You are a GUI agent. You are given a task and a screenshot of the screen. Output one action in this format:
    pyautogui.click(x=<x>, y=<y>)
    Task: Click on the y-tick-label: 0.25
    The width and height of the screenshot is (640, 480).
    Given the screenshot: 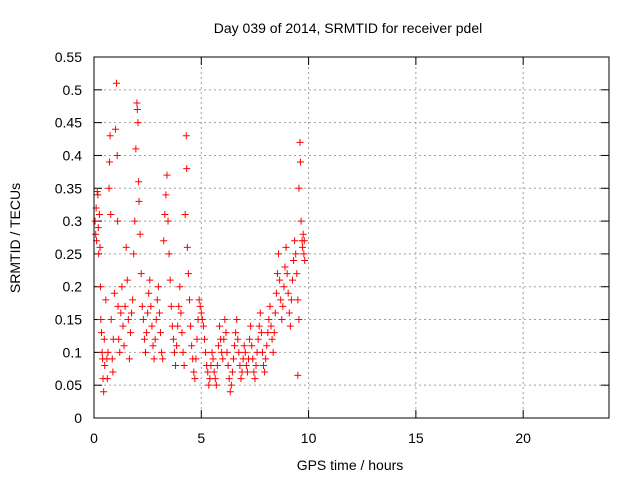 What is the action you would take?
    pyautogui.click(x=68, y=254)
    